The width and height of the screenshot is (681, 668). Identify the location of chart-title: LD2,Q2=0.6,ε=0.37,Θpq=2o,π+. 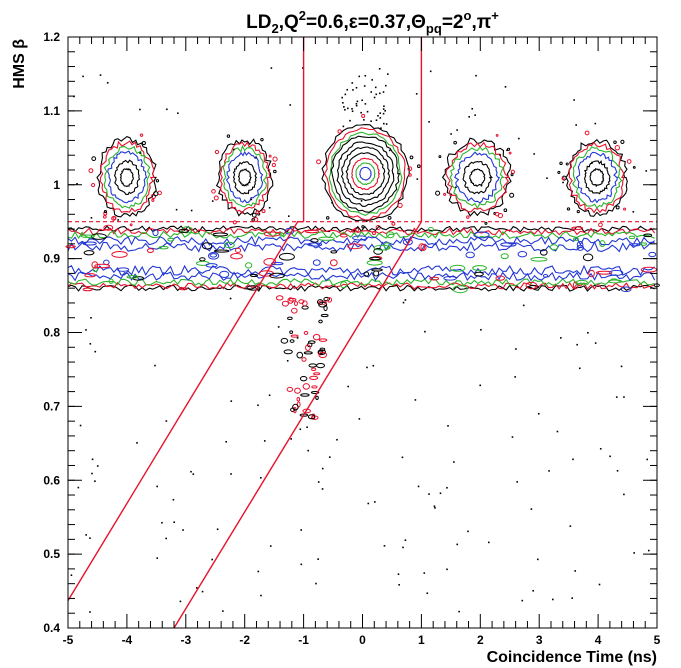
(372, 22).